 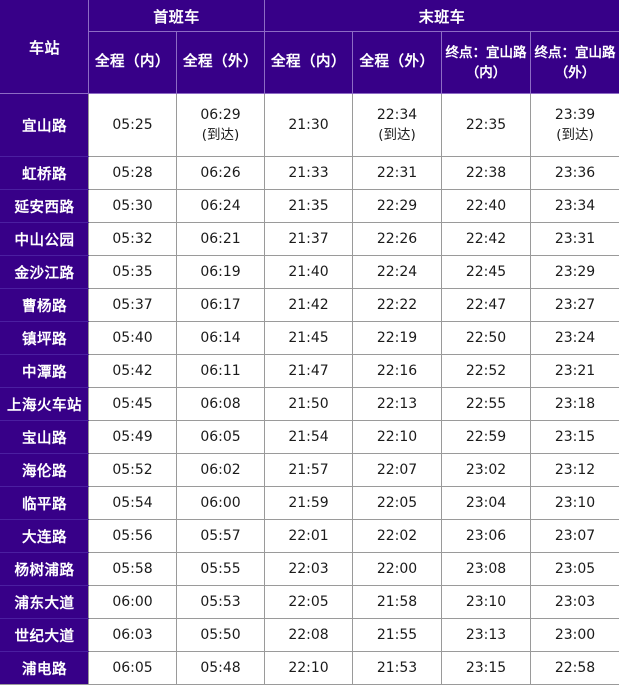 I want to click on time-cell: 21:59, so click(x=309, y=503).